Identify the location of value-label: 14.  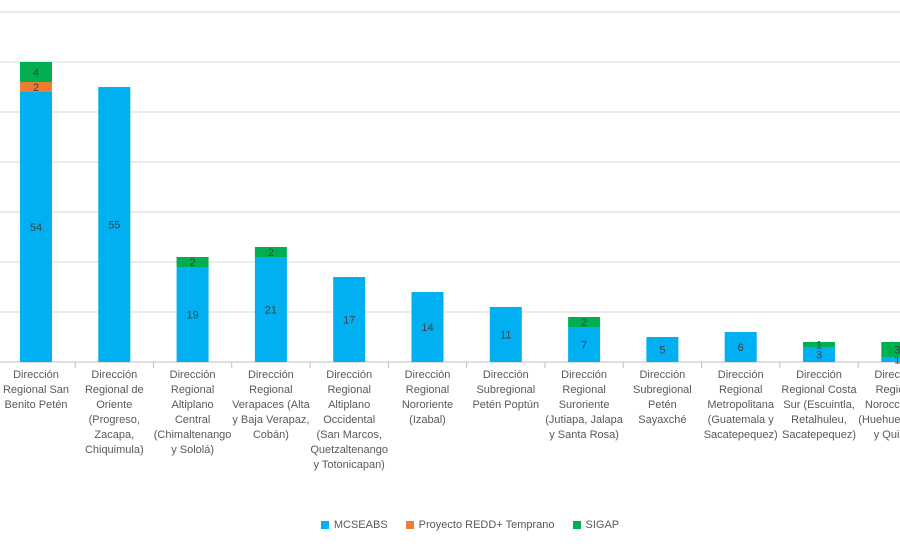
(427, 328).